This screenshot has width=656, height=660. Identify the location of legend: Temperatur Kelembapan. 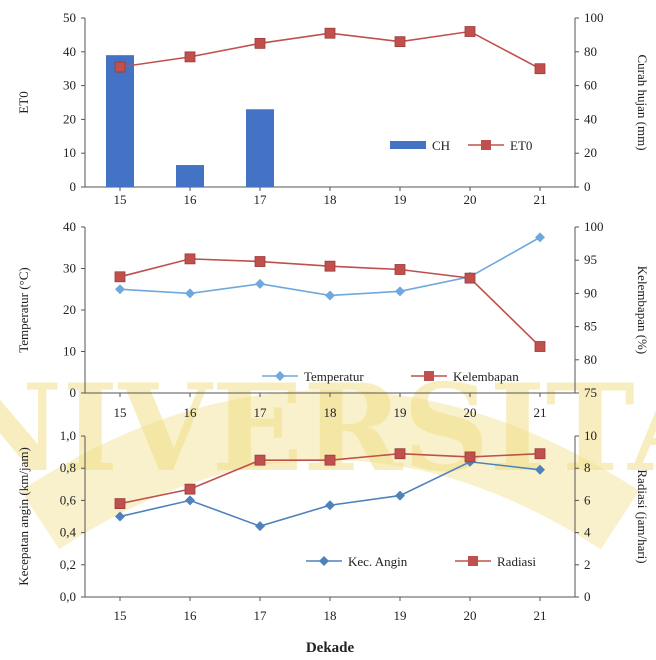
(390, 376).